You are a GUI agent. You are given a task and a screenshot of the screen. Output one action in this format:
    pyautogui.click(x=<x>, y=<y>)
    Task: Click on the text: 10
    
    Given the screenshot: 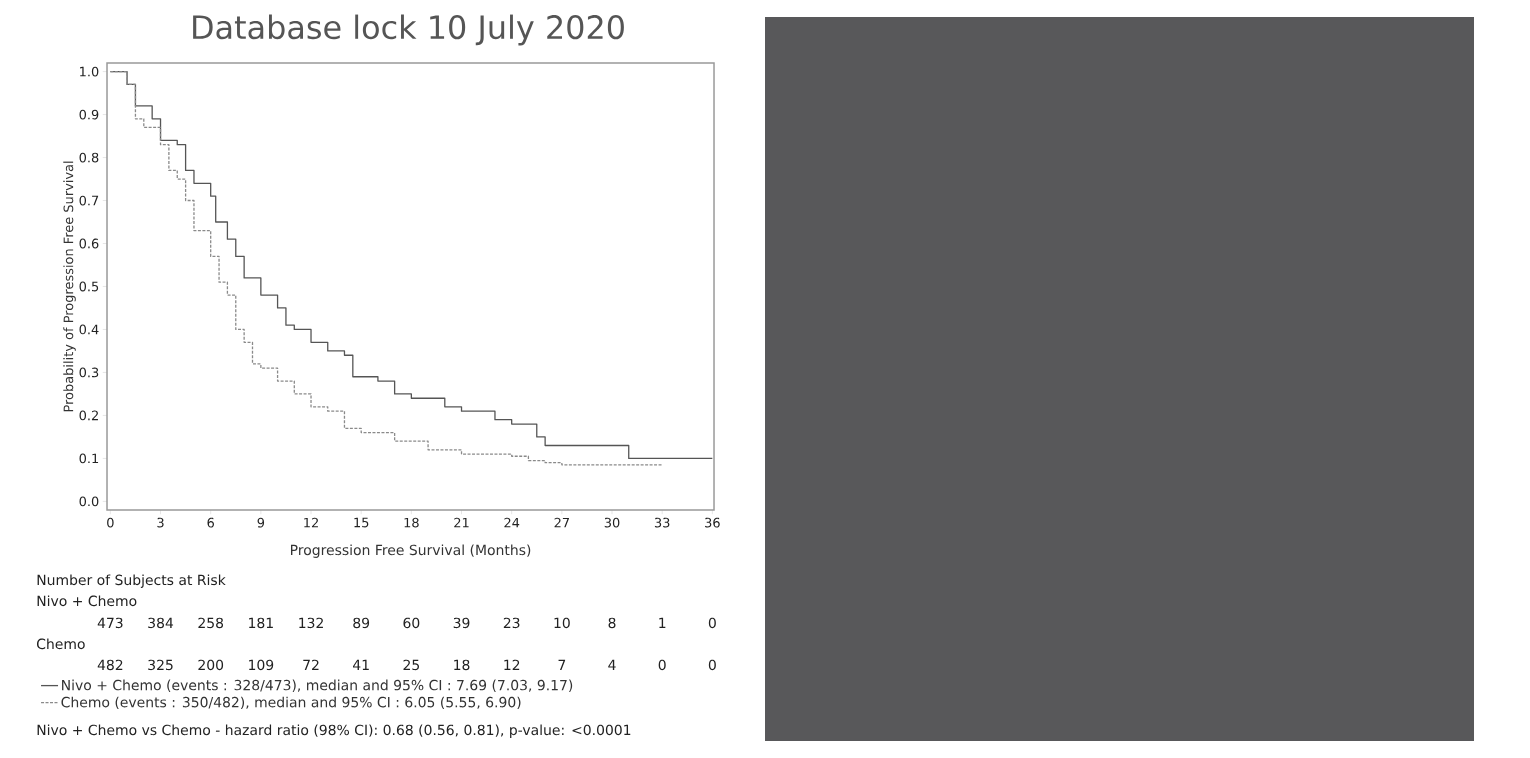 What is the action you would take?
    pyautogui.click(x=562, y=623)
    